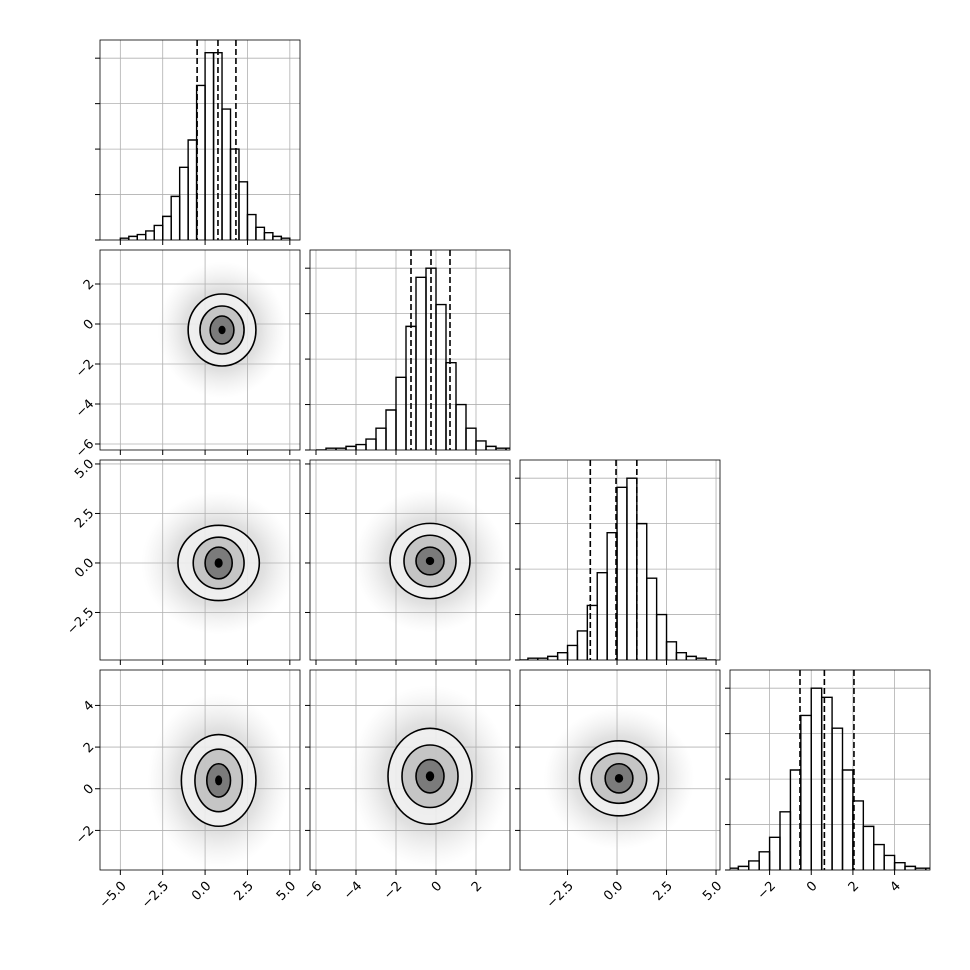  What do you see at coordinates (84, 518) in the screenshot?
I see `y-tick-label: 2.5` at bounding box center [84, 518].